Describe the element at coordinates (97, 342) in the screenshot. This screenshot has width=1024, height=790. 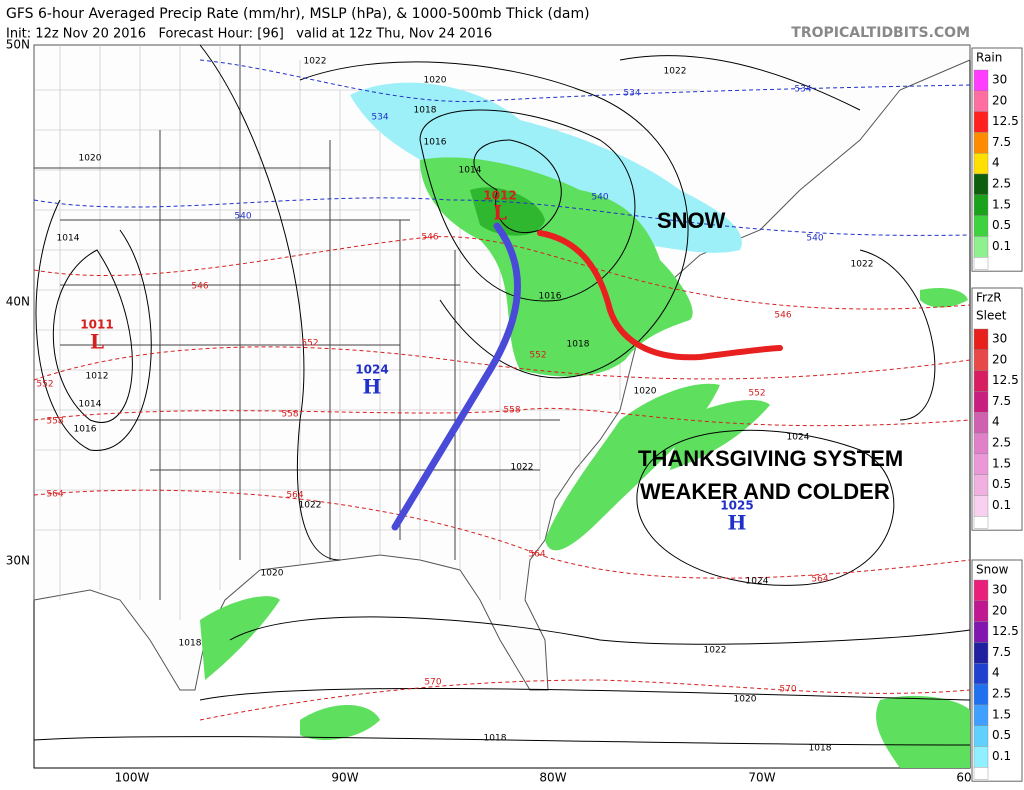
I see `pressure-symbol: L` at that location.